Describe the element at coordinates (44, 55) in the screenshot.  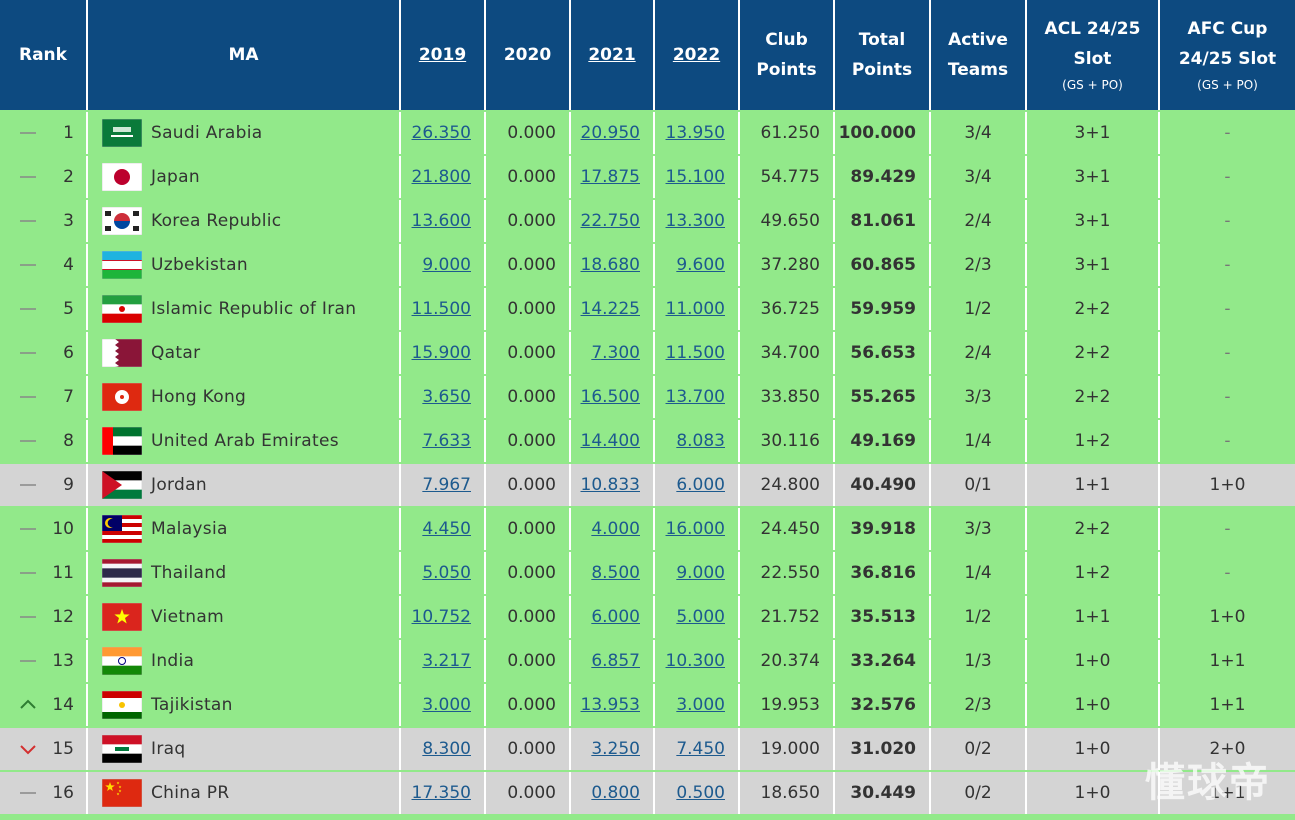
I see `column-header: Rank` at that location.